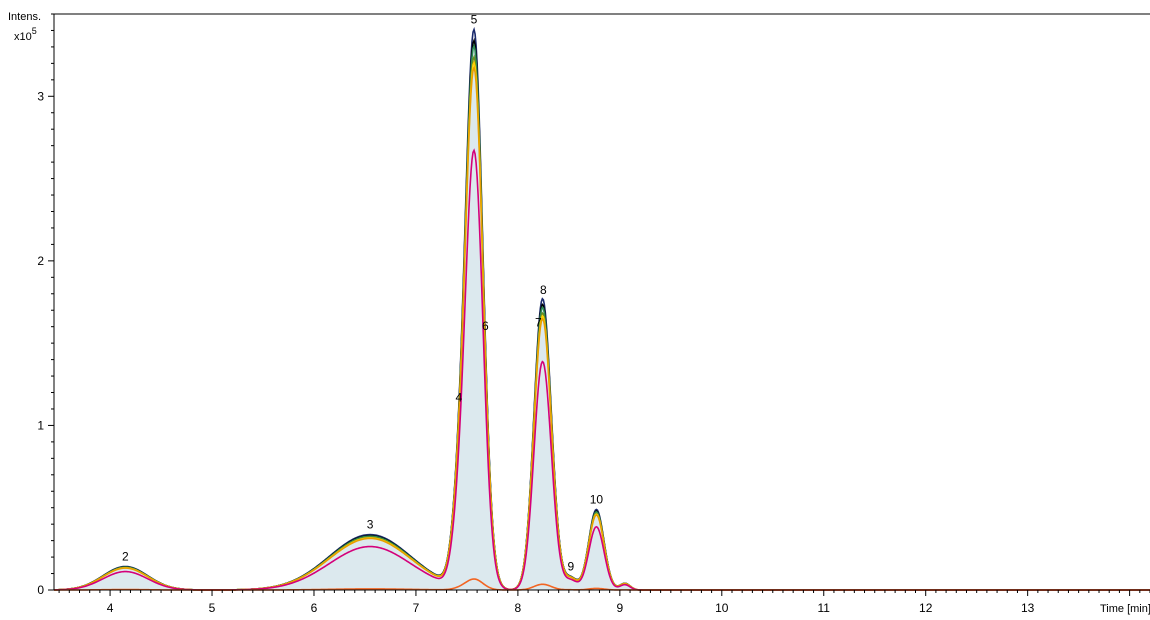  Describe the element at coordinates (314, 608) in the screenshot. I see `x-tick-label-6: 6` at that location.